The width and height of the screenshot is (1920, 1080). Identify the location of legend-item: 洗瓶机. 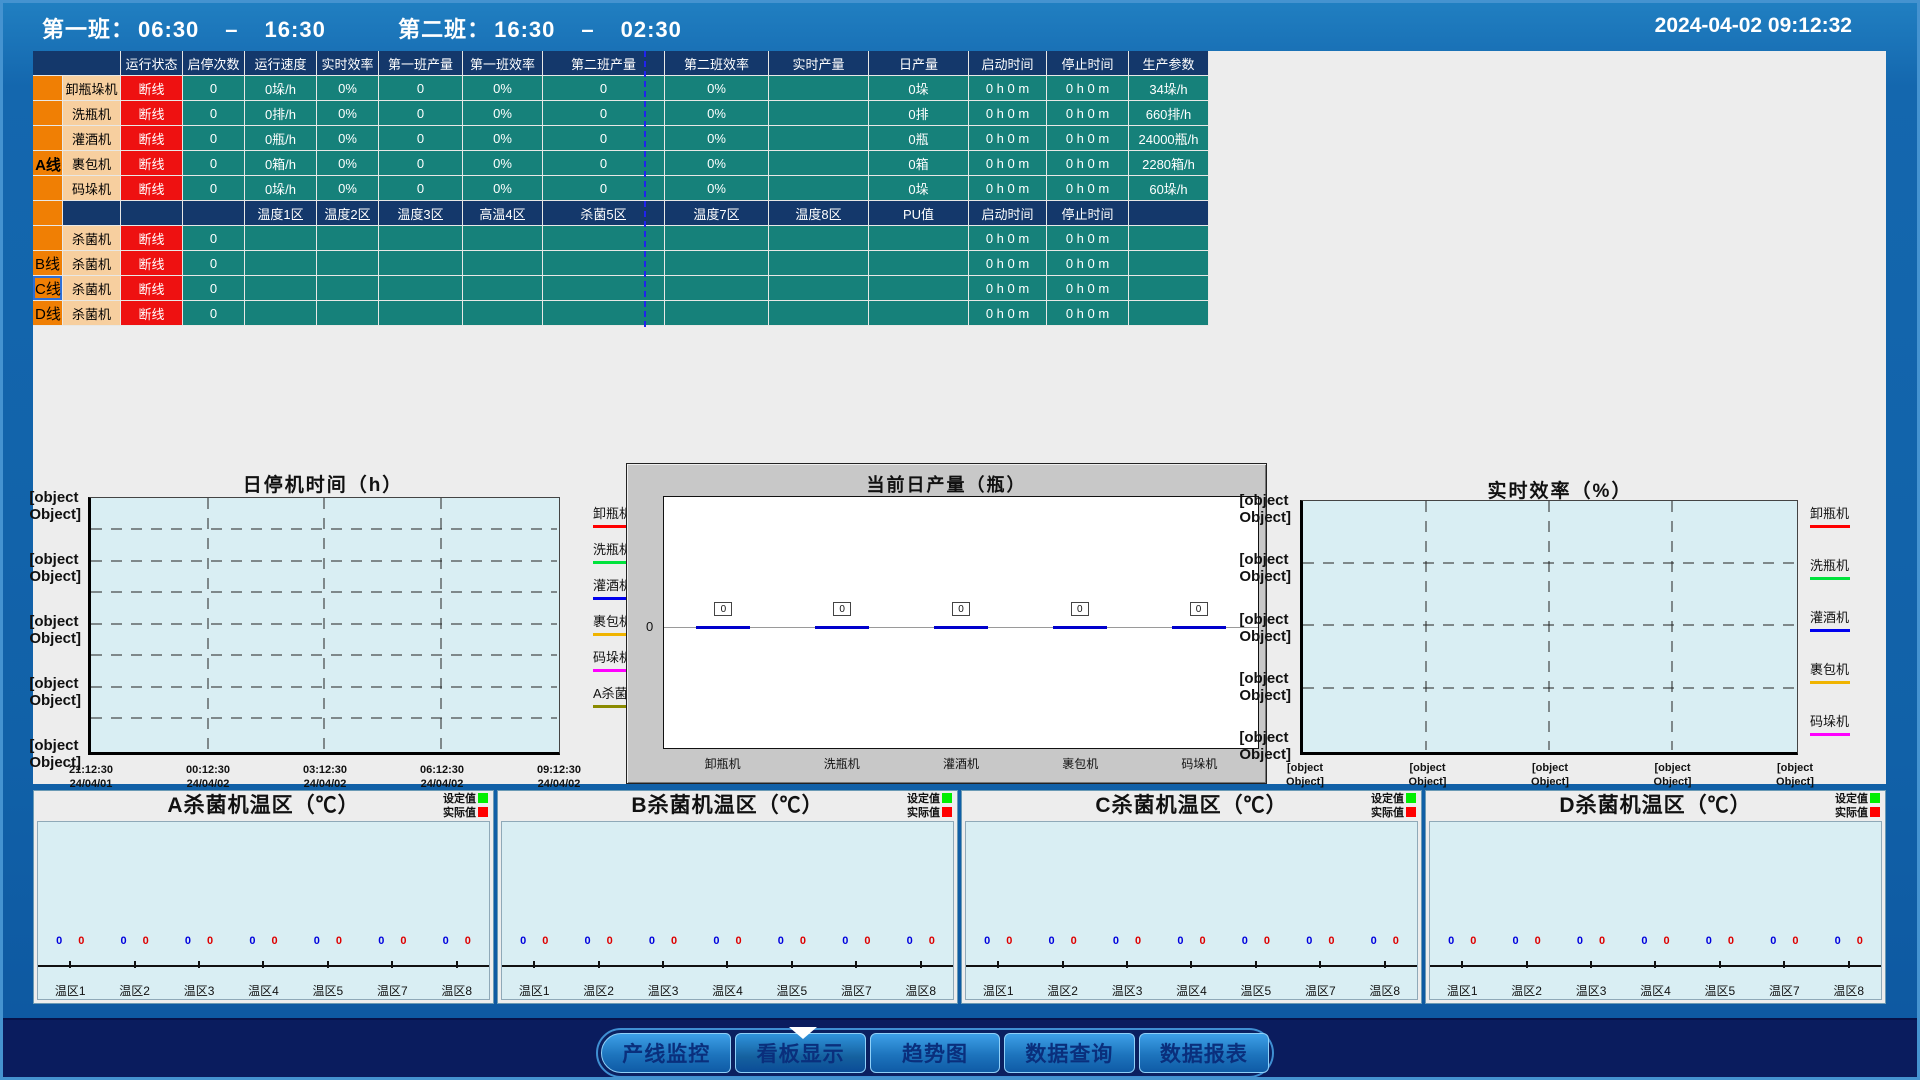
(1840, 567).